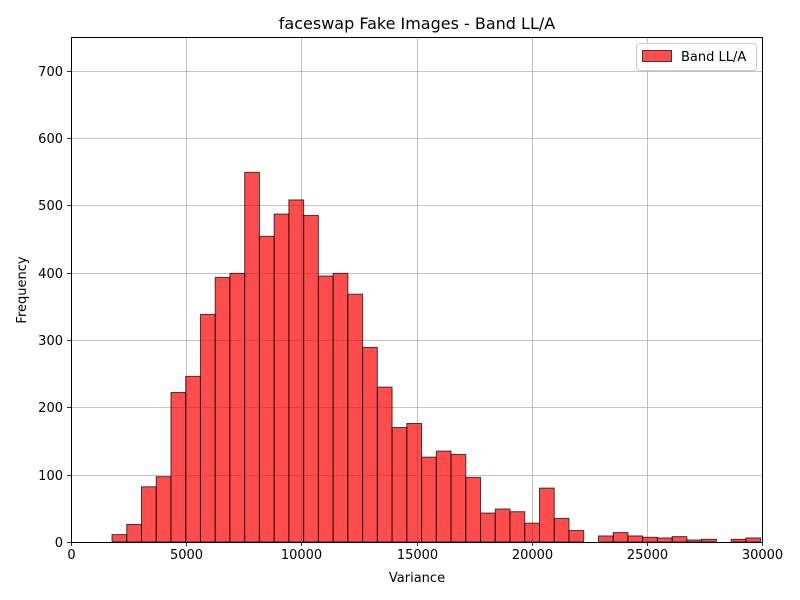 Image resolution: width=800 pixels, height=600 pixels. I want to click on x-tick-label: 5000, so click(186, 555).